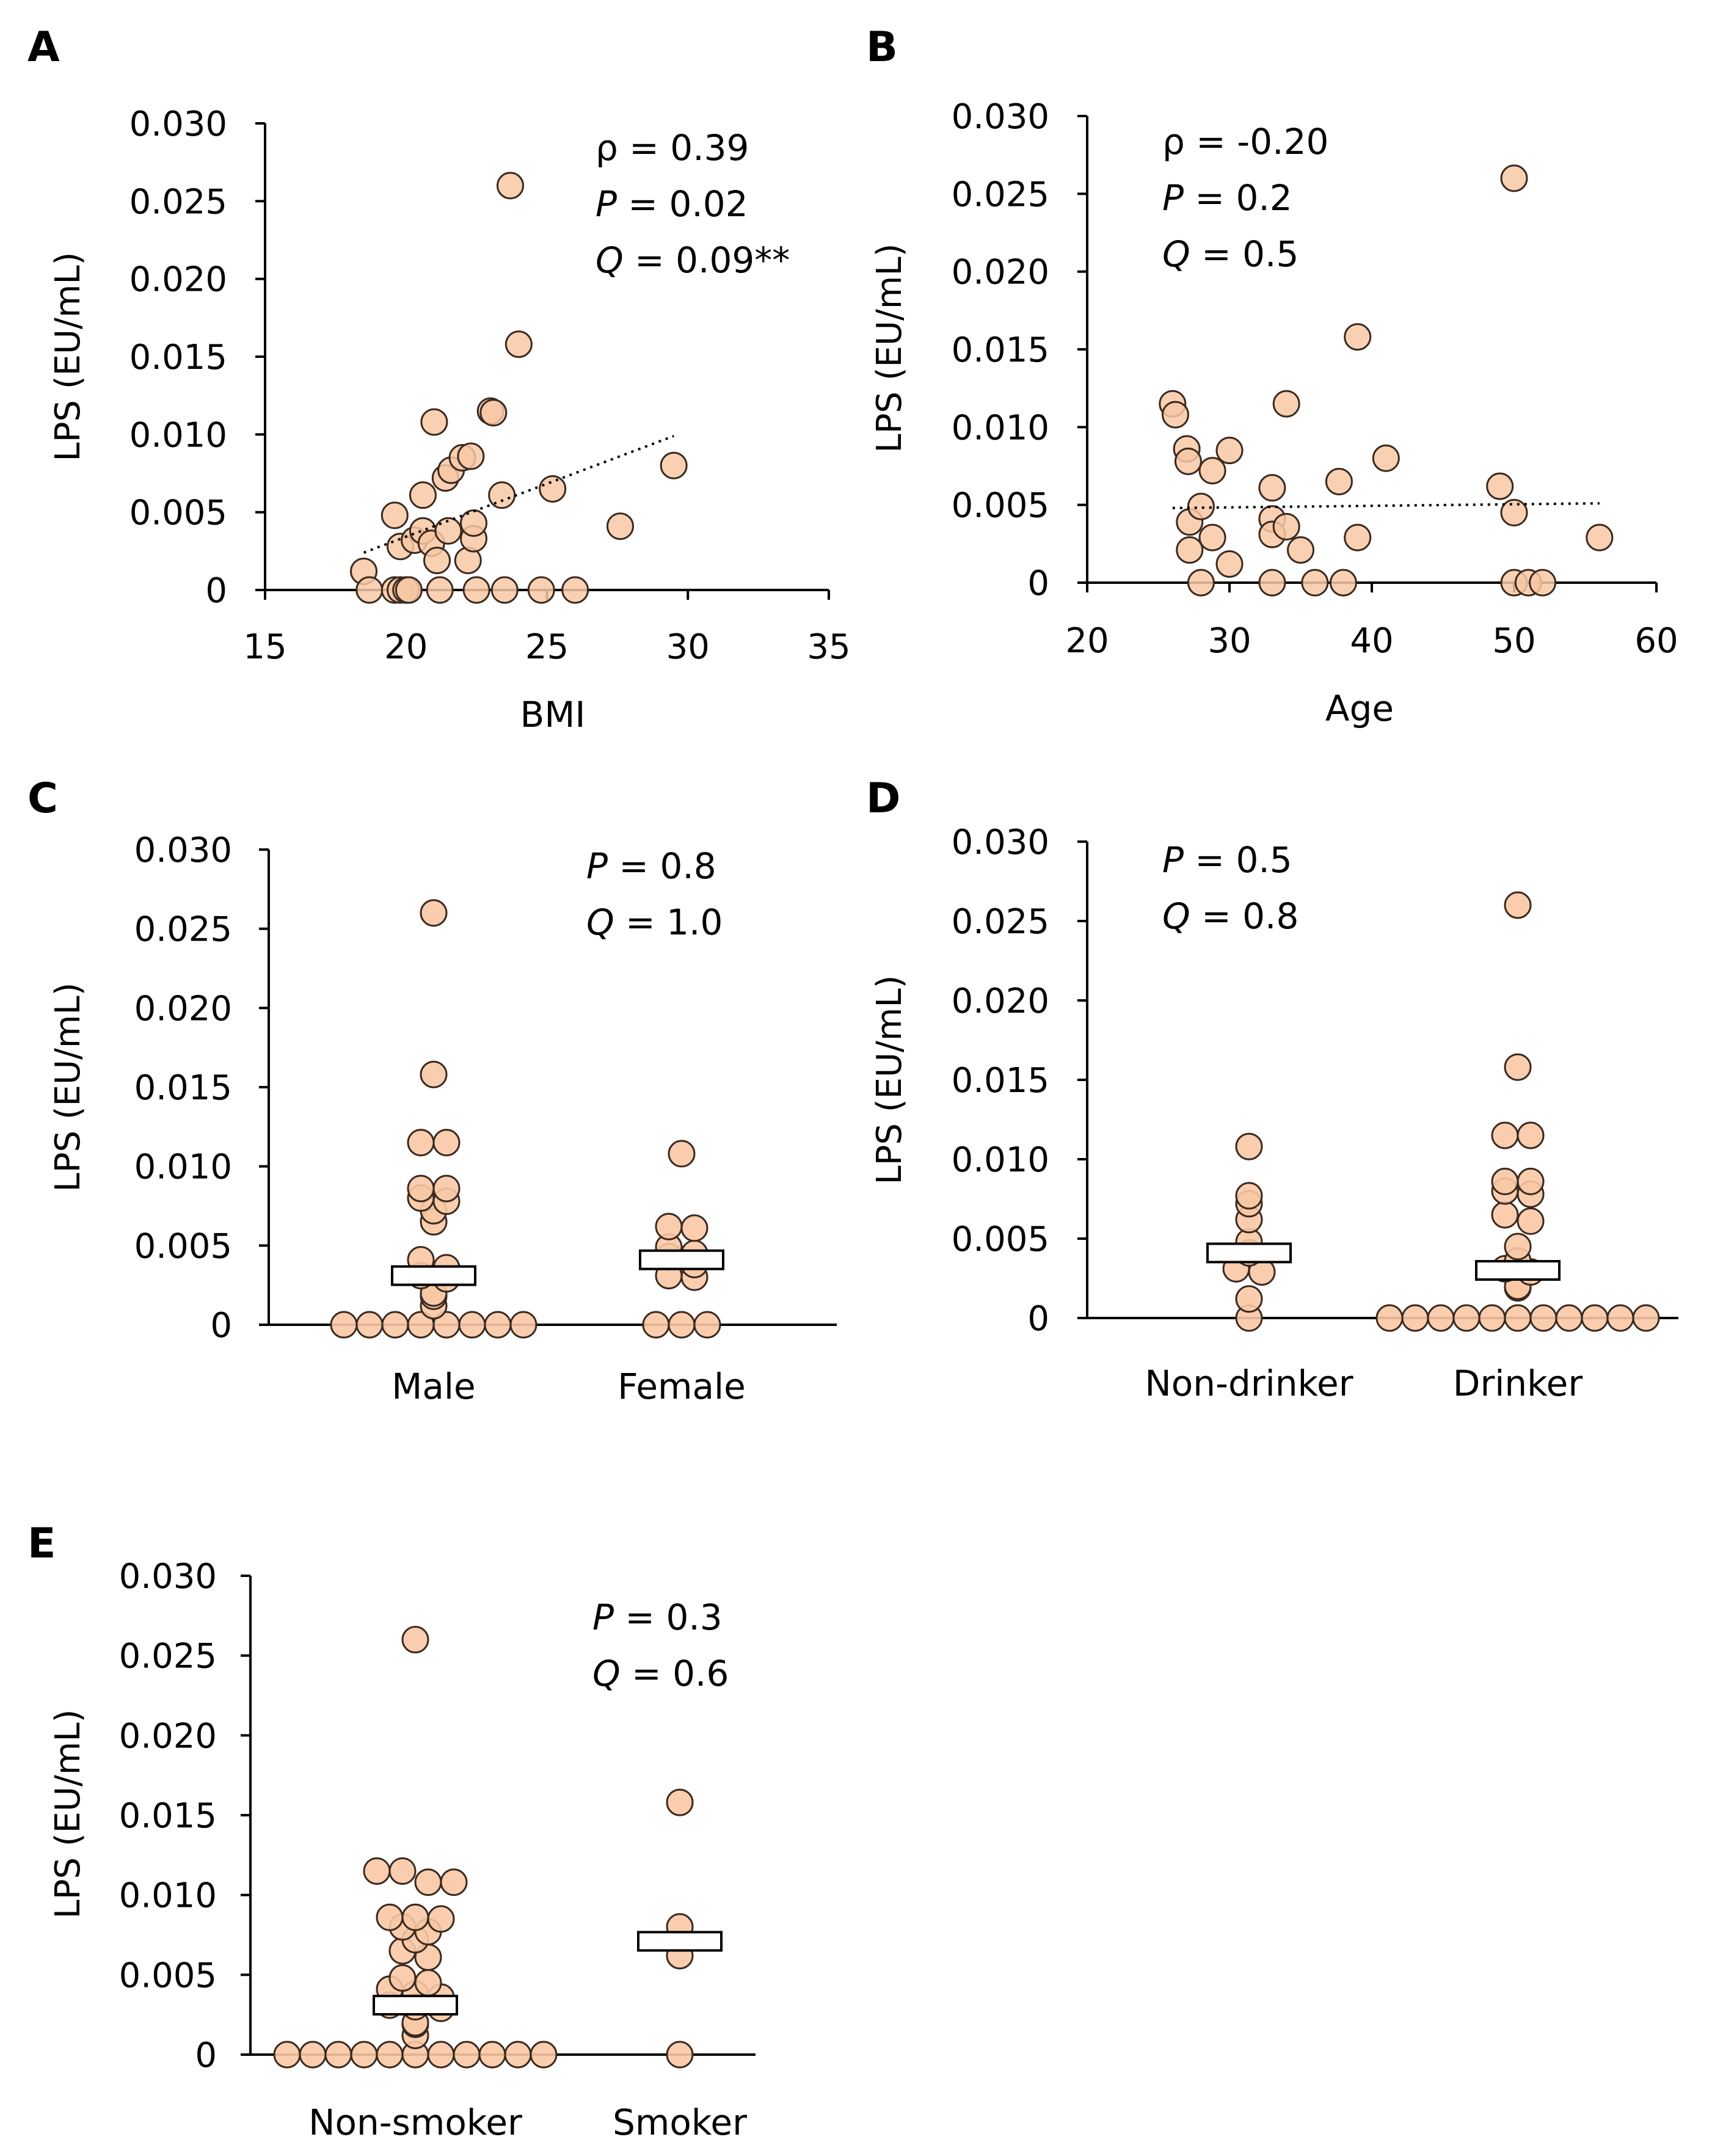  What do you see at coordinates (43, 47) in the screenshot?
I see `panel-letter: A` at bounding box center [43, 47].